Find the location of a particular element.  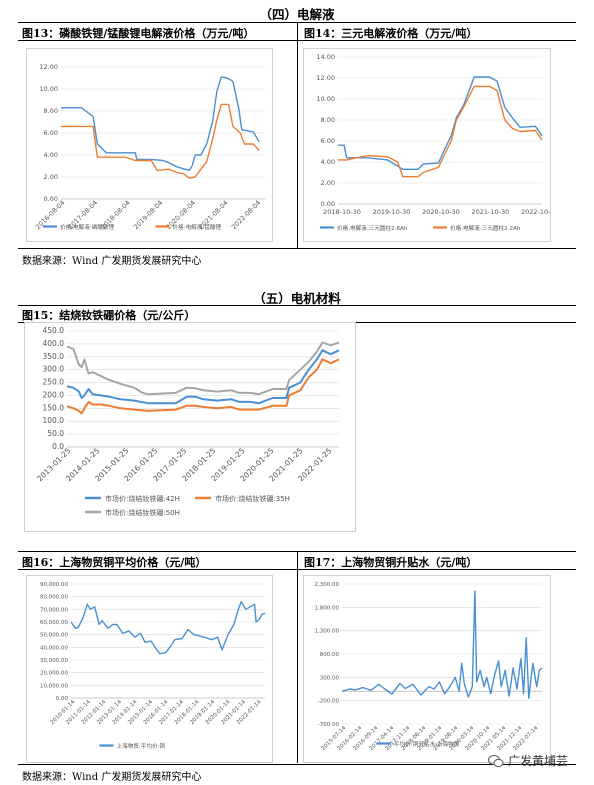

legend-label: 价格:电解液:磷酸铁锂 is located at coordinates (87, 227).